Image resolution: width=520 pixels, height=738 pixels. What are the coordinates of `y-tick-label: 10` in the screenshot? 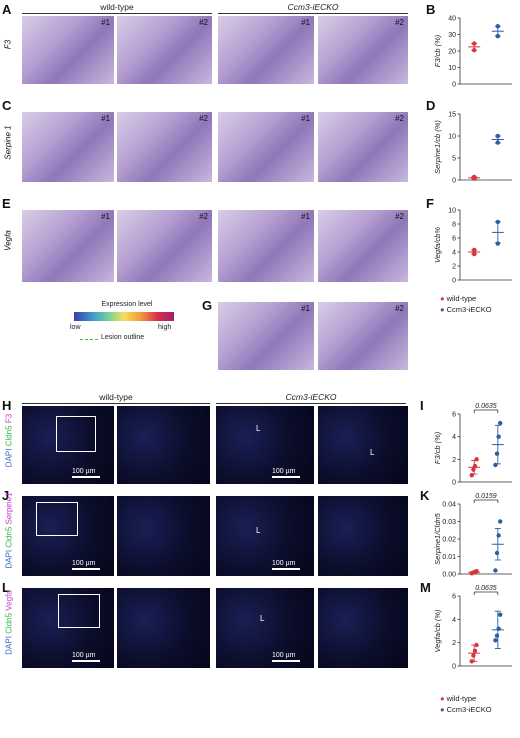 It's located at (452, 211).